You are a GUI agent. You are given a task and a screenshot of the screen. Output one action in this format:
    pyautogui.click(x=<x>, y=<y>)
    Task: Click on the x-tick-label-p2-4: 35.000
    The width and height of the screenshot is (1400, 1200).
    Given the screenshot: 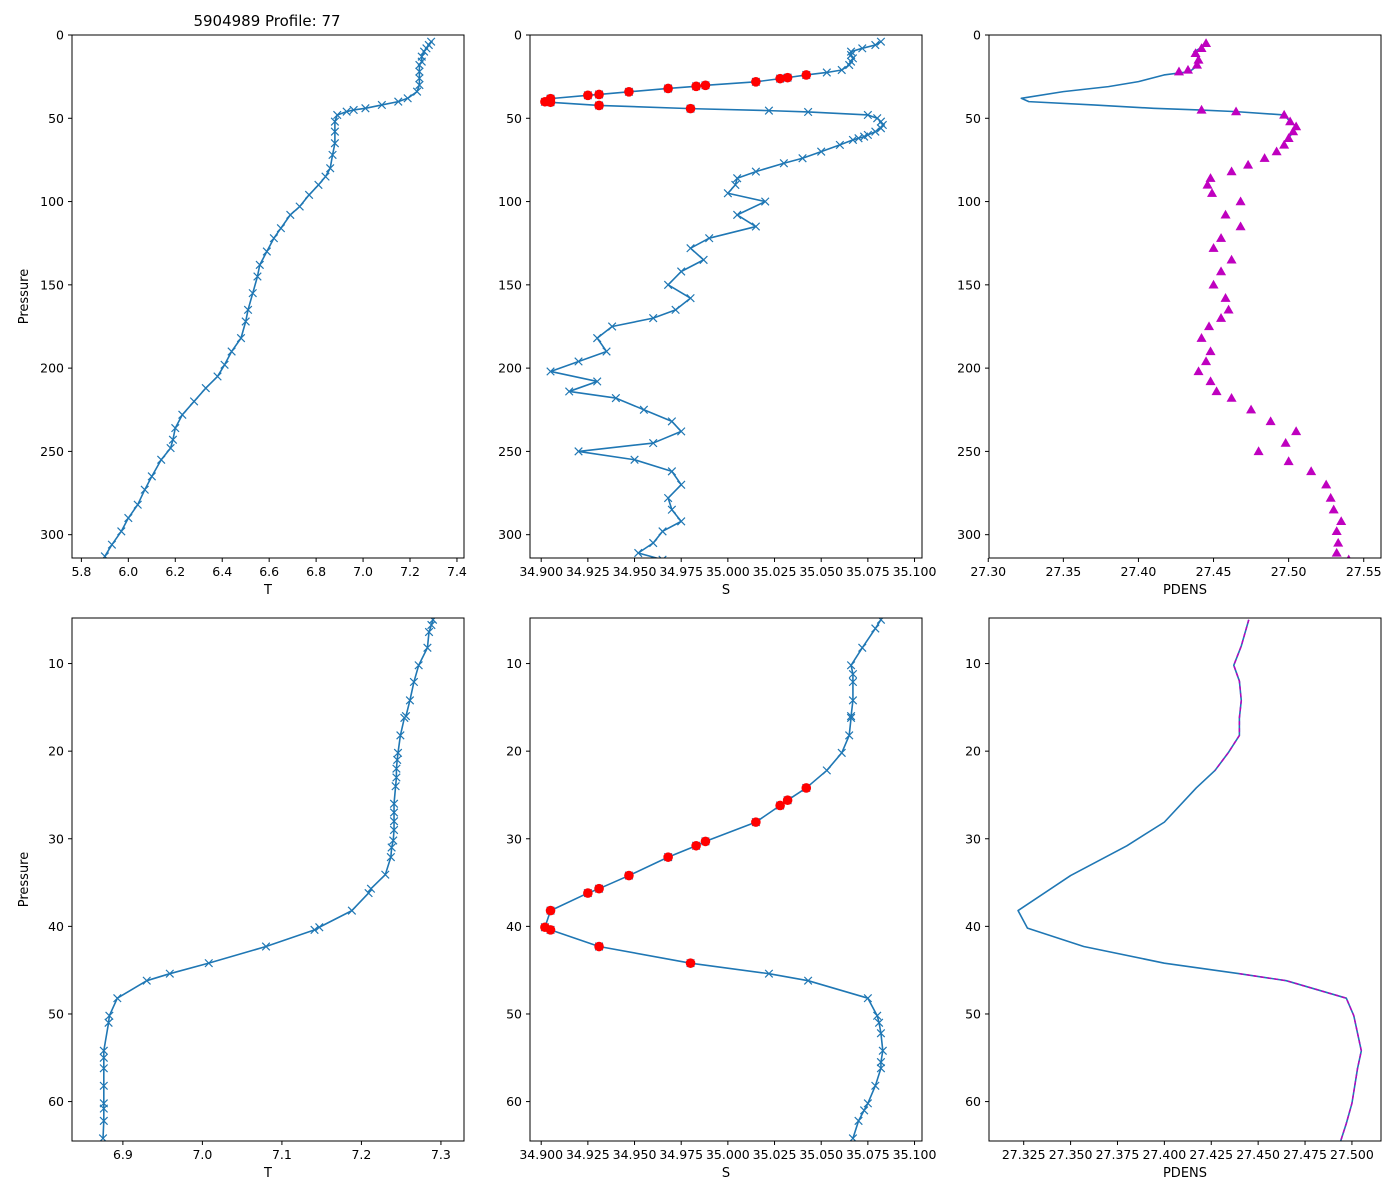 What is the action you would take?
    pyautogui.click(x=728, y=571)
    